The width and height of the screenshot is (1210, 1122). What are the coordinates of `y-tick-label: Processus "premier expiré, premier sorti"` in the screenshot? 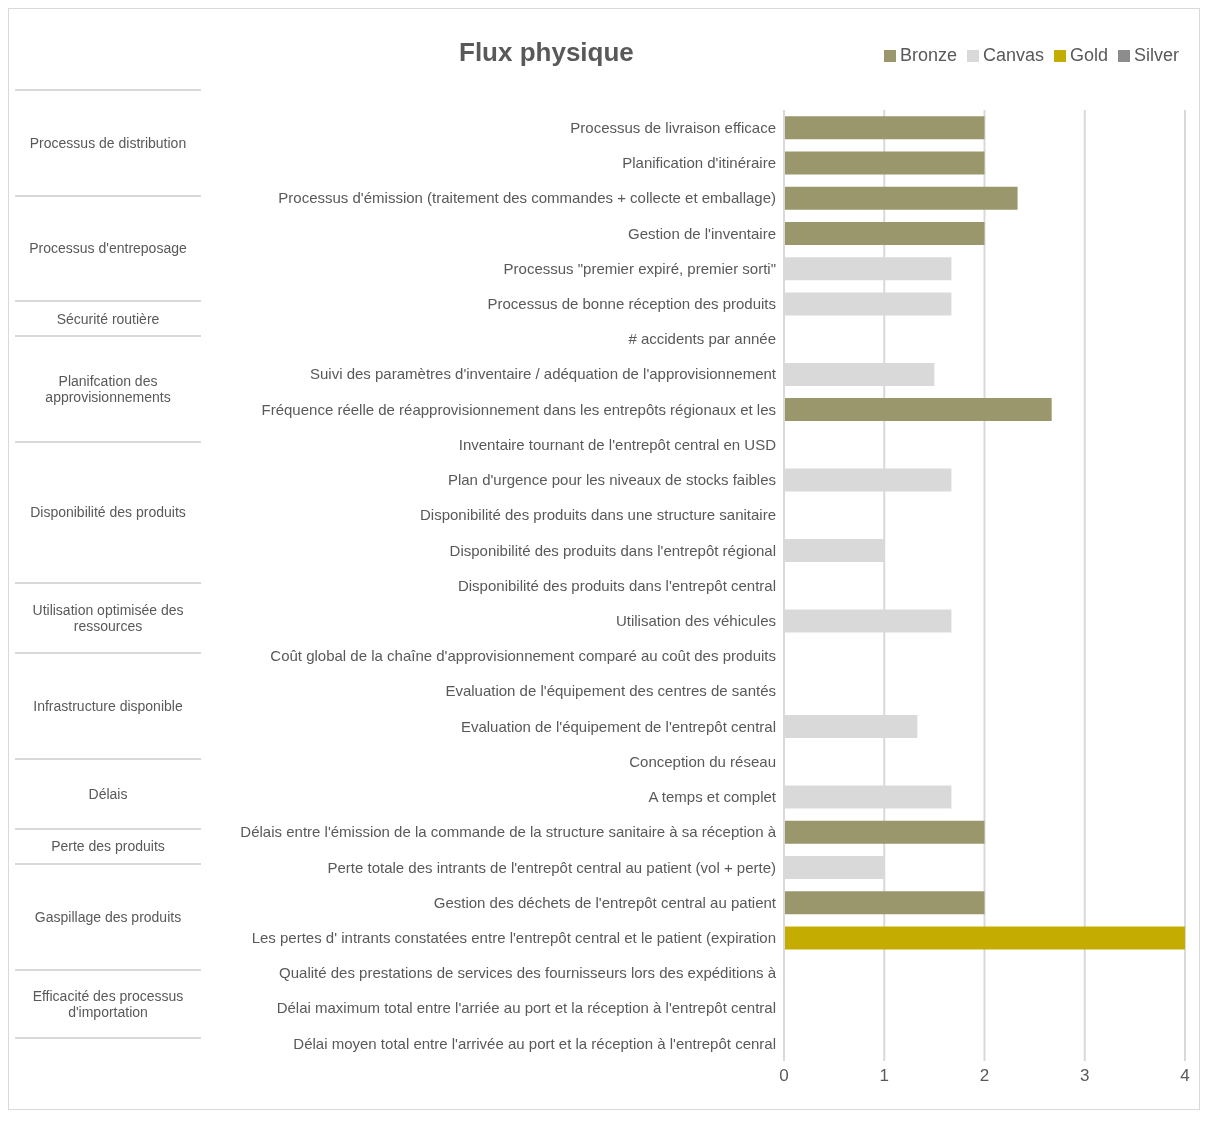 It's located at (639, 268).